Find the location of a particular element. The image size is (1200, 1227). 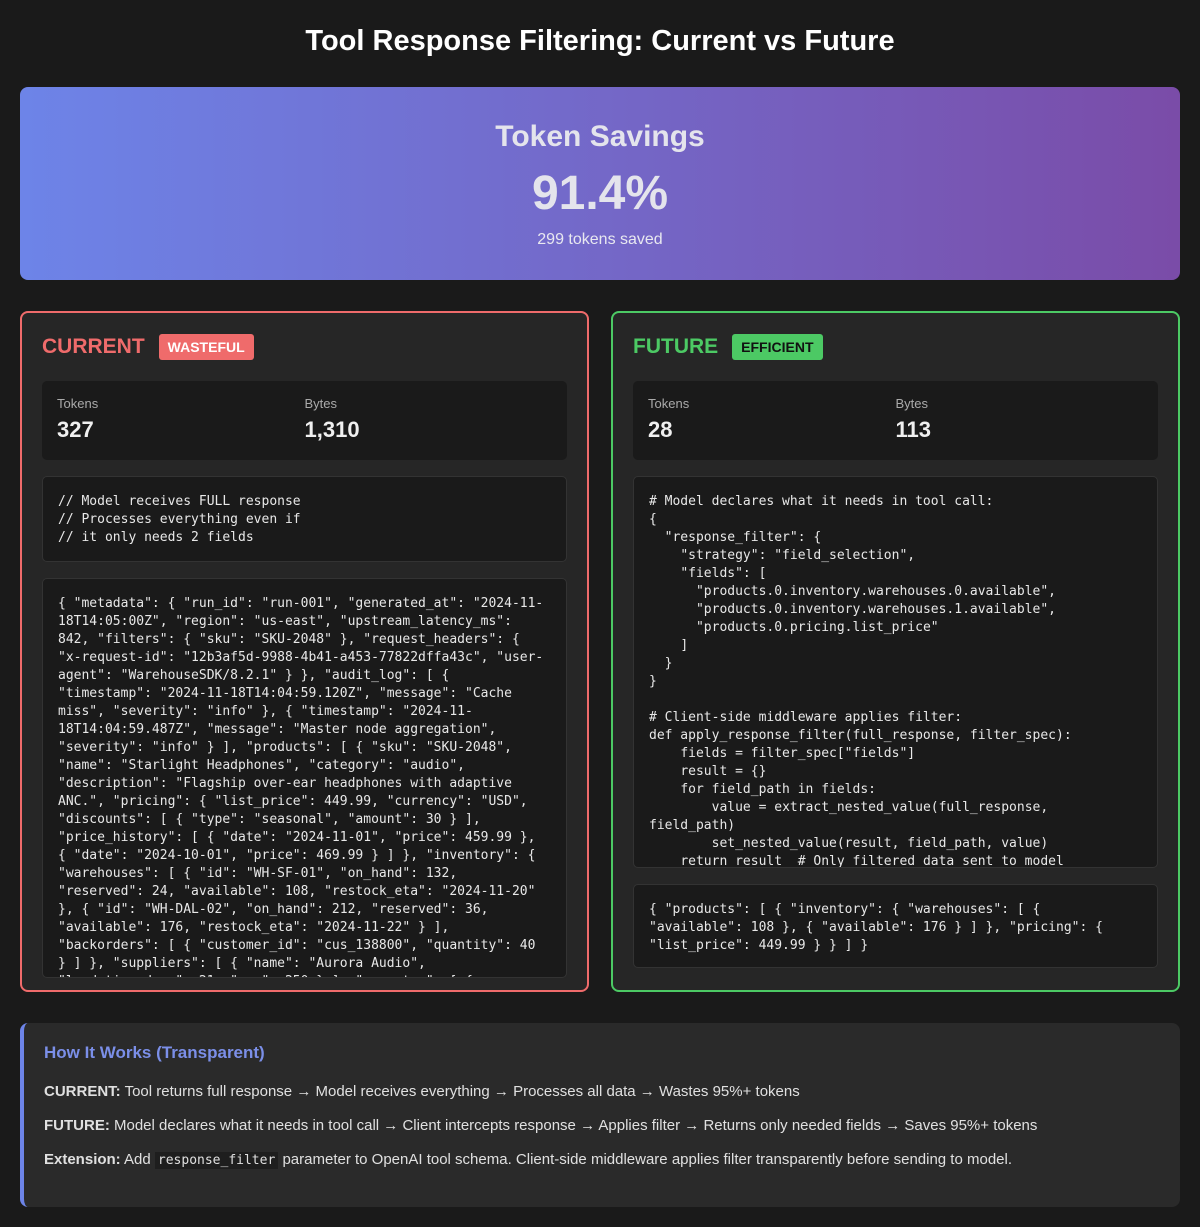

current-label: CURRENT: is located at coordinates (82, 1091).